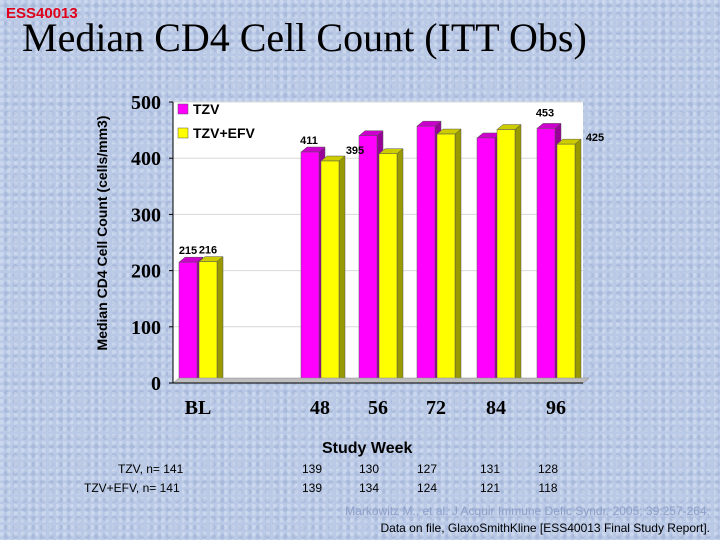  I want to click on n-cell: 118, so click(548, 488).